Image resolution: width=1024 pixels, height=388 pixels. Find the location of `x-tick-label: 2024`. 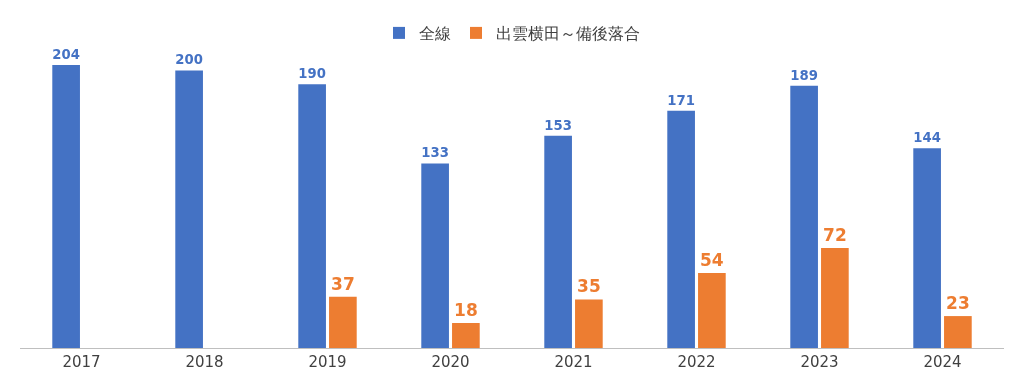

x-tick-label: 2024 is located at coordinates (942, 362).